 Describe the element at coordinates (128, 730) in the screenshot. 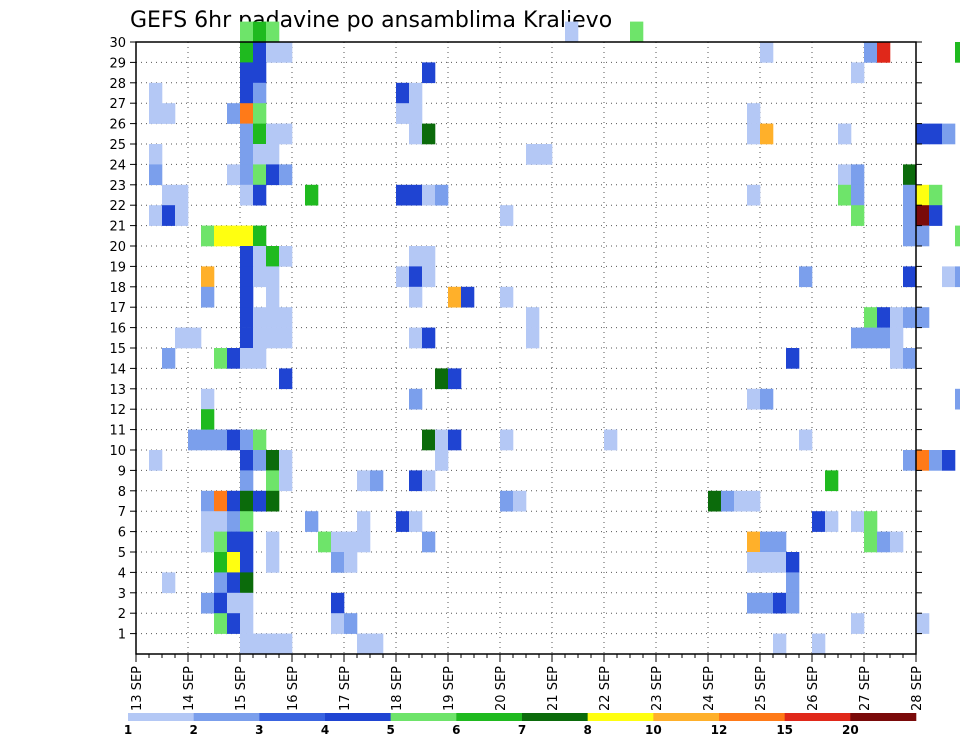

I see `legend-label: 1` at that location.